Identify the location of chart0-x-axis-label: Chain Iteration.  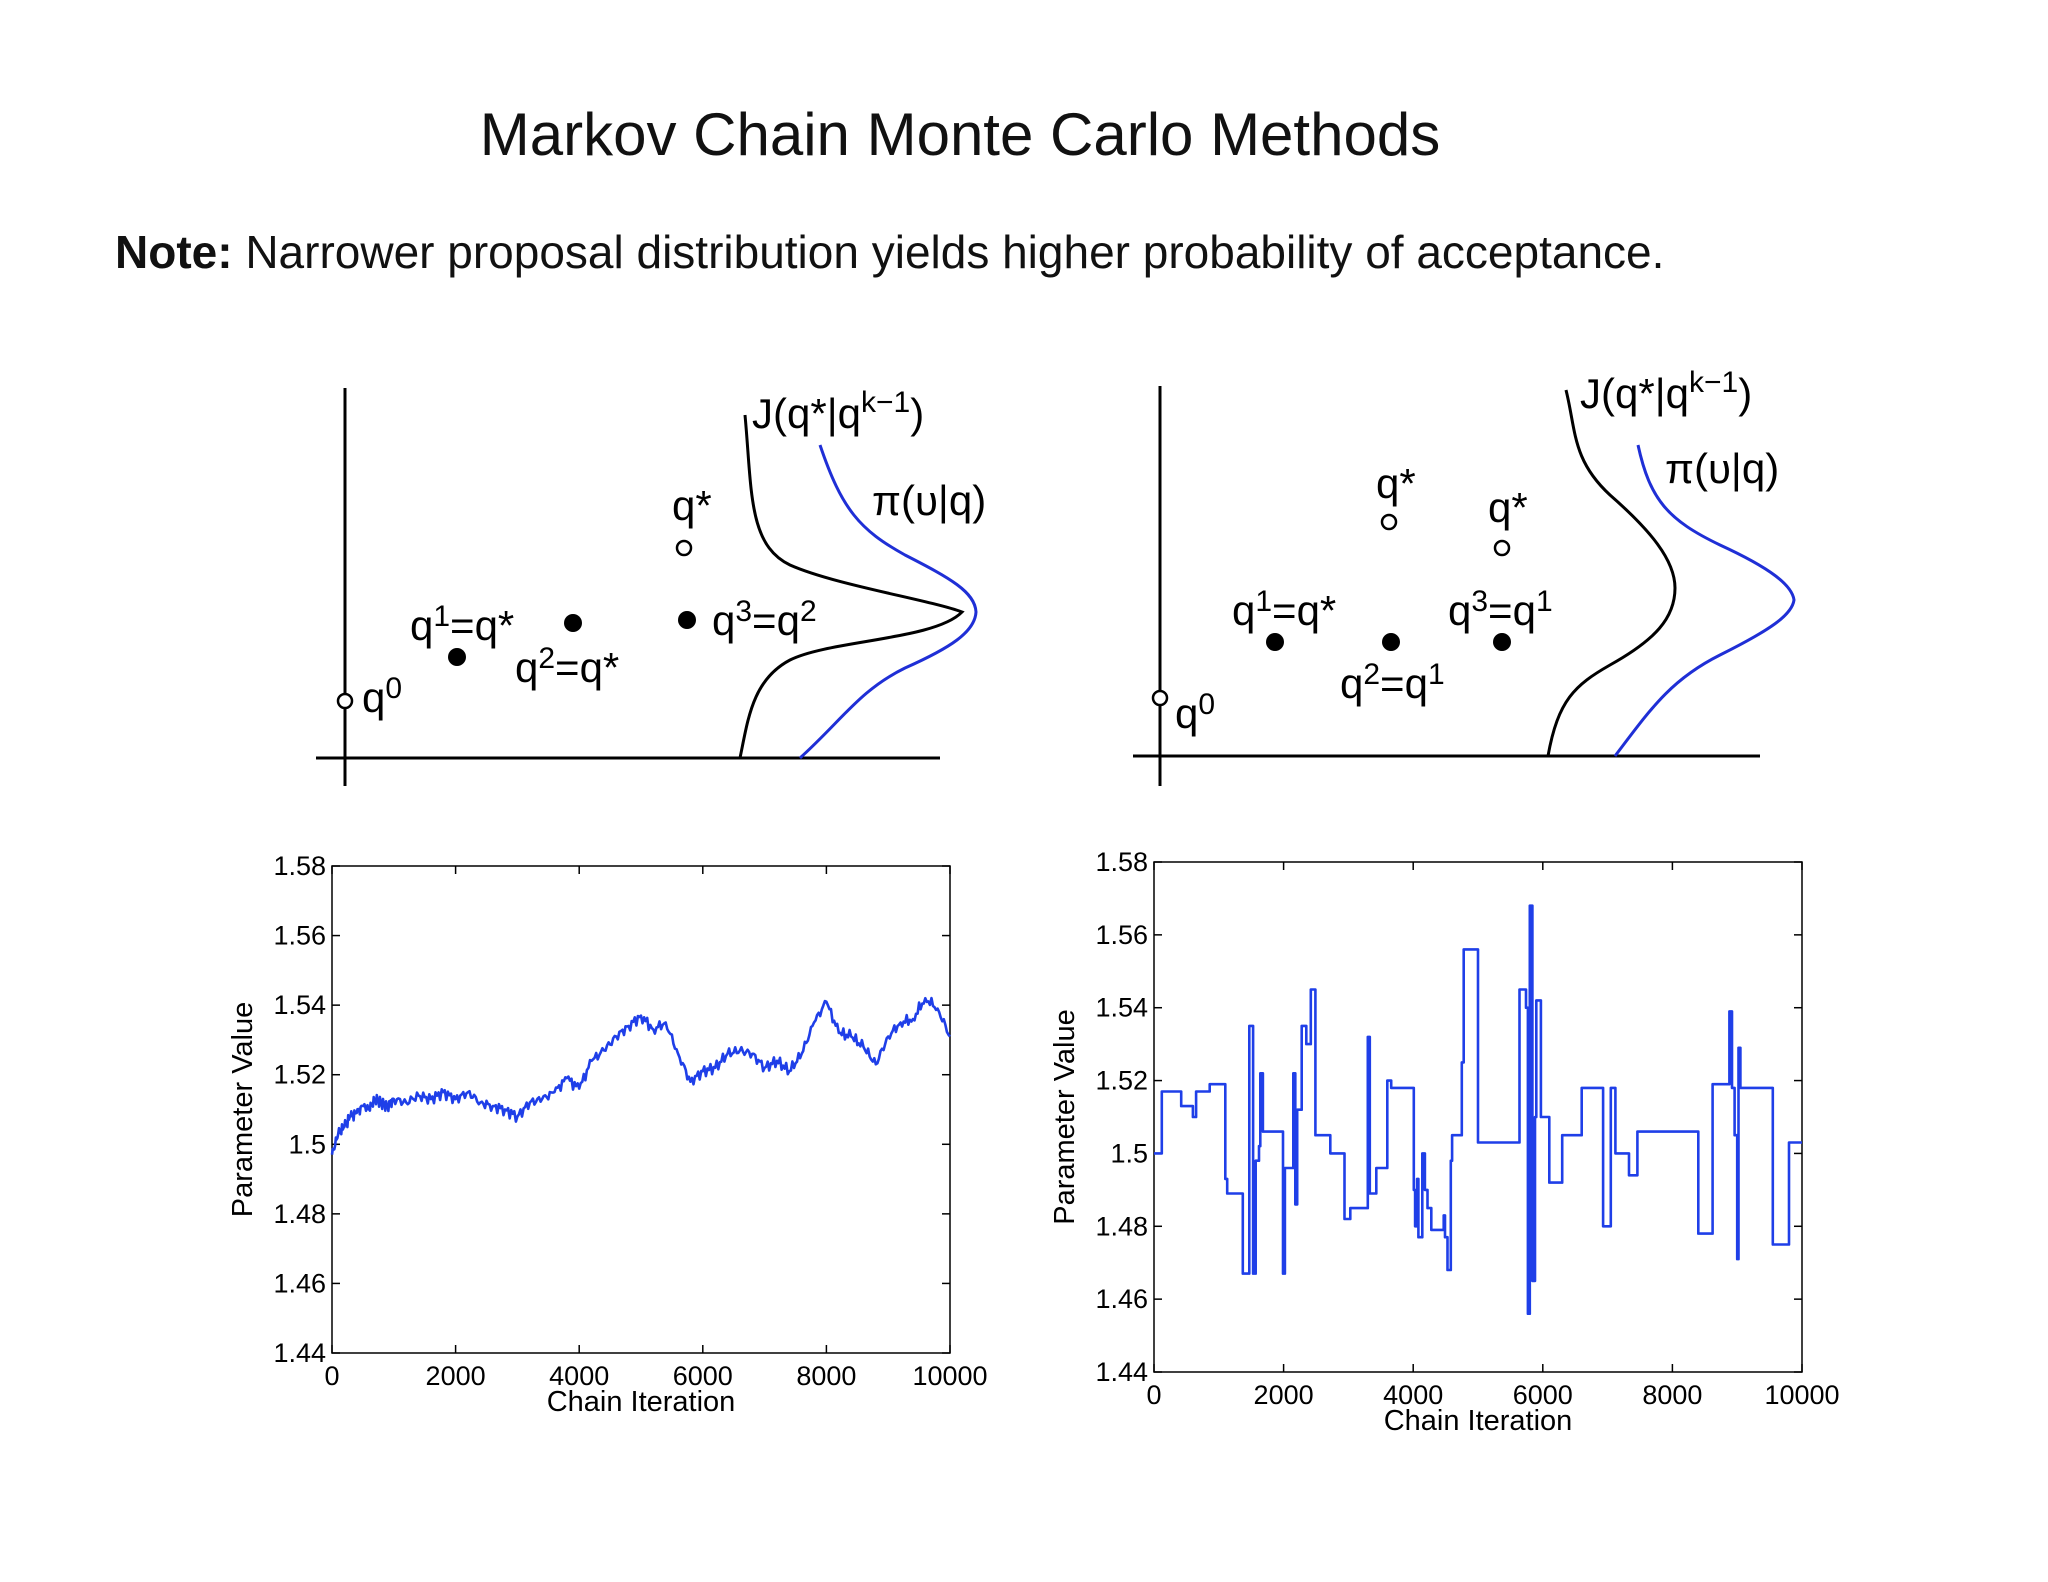
(641, 1402).